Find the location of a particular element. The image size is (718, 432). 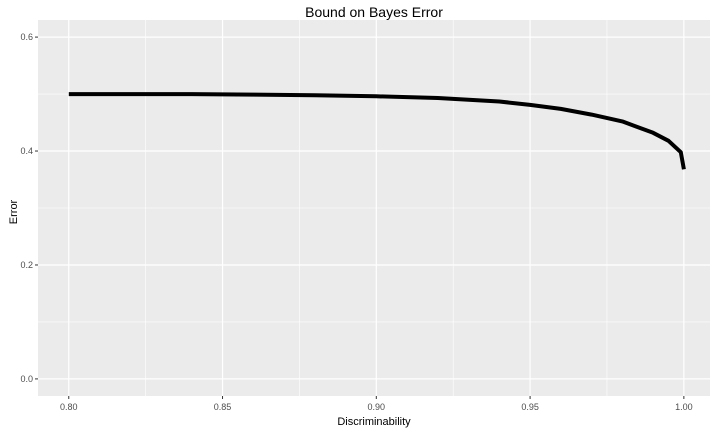

y-axis-ticks: 0.0 0.2 0.4 0.6 is located at coordinates (29, 208).